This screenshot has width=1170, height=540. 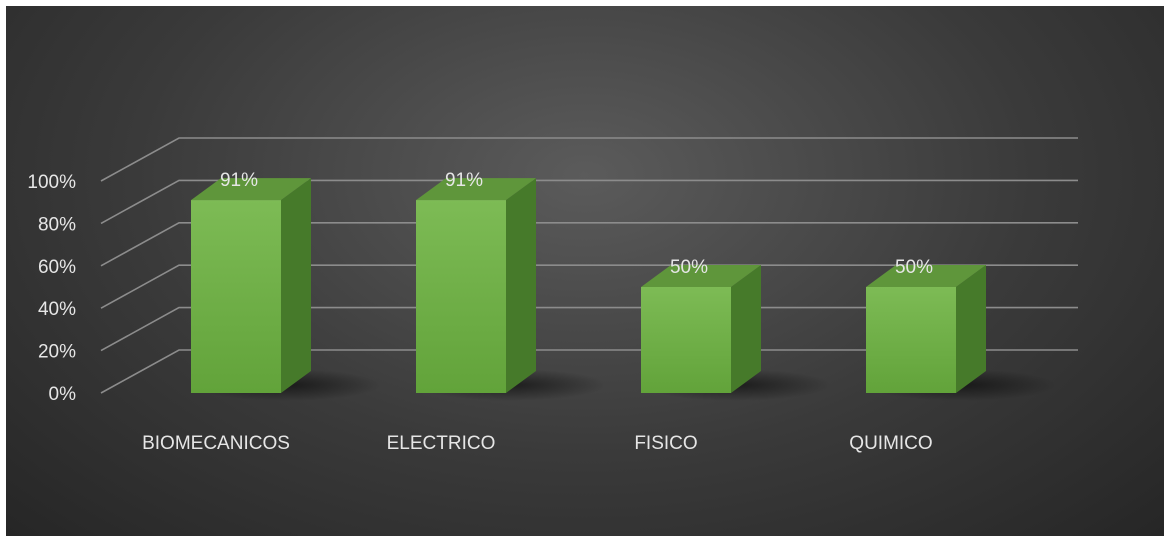 What do you see at coordinates (51, 288) in the screenshot?
I see `y-axis-ticks: 0% 20% 40% 60% 80% 100%` at bounding box center [51, 288].